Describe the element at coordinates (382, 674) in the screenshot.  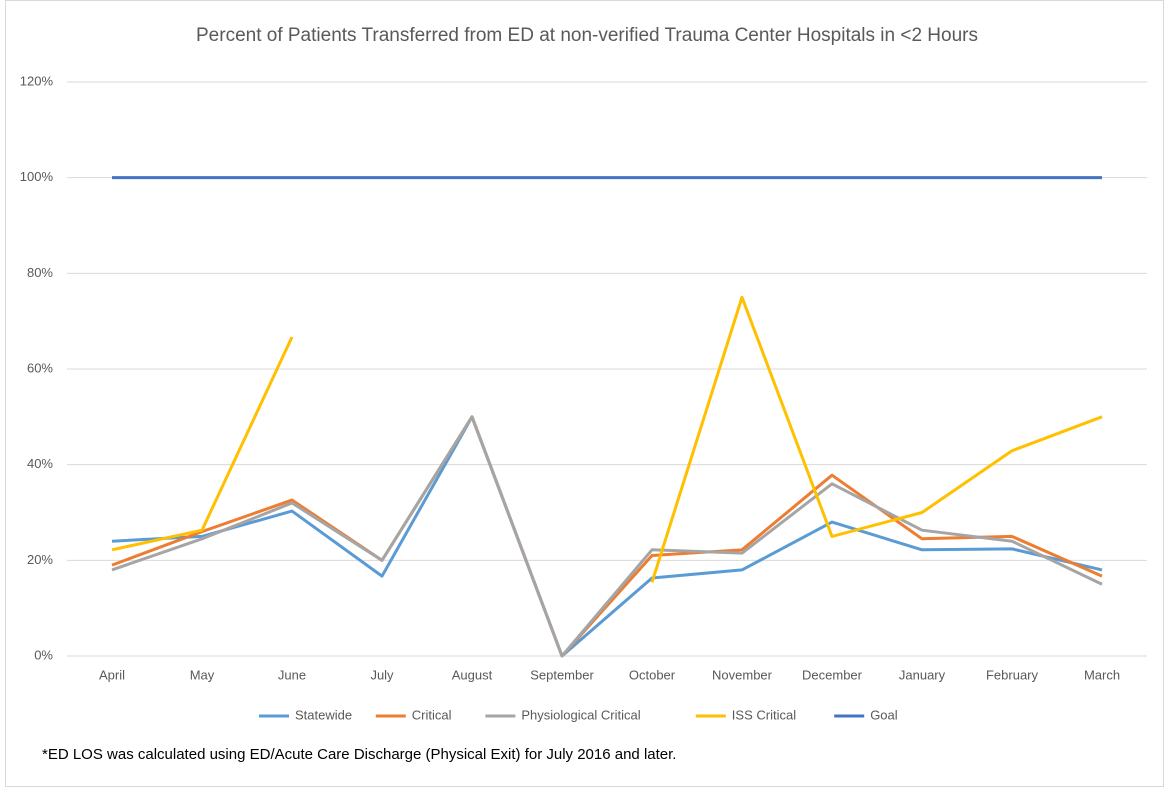
I see `x-tick-label: July` at that location.